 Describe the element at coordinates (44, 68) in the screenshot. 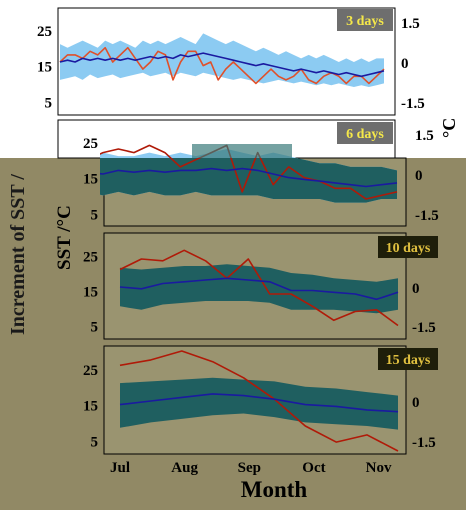

I see `panel-1-ytick-15: 15` at that location.